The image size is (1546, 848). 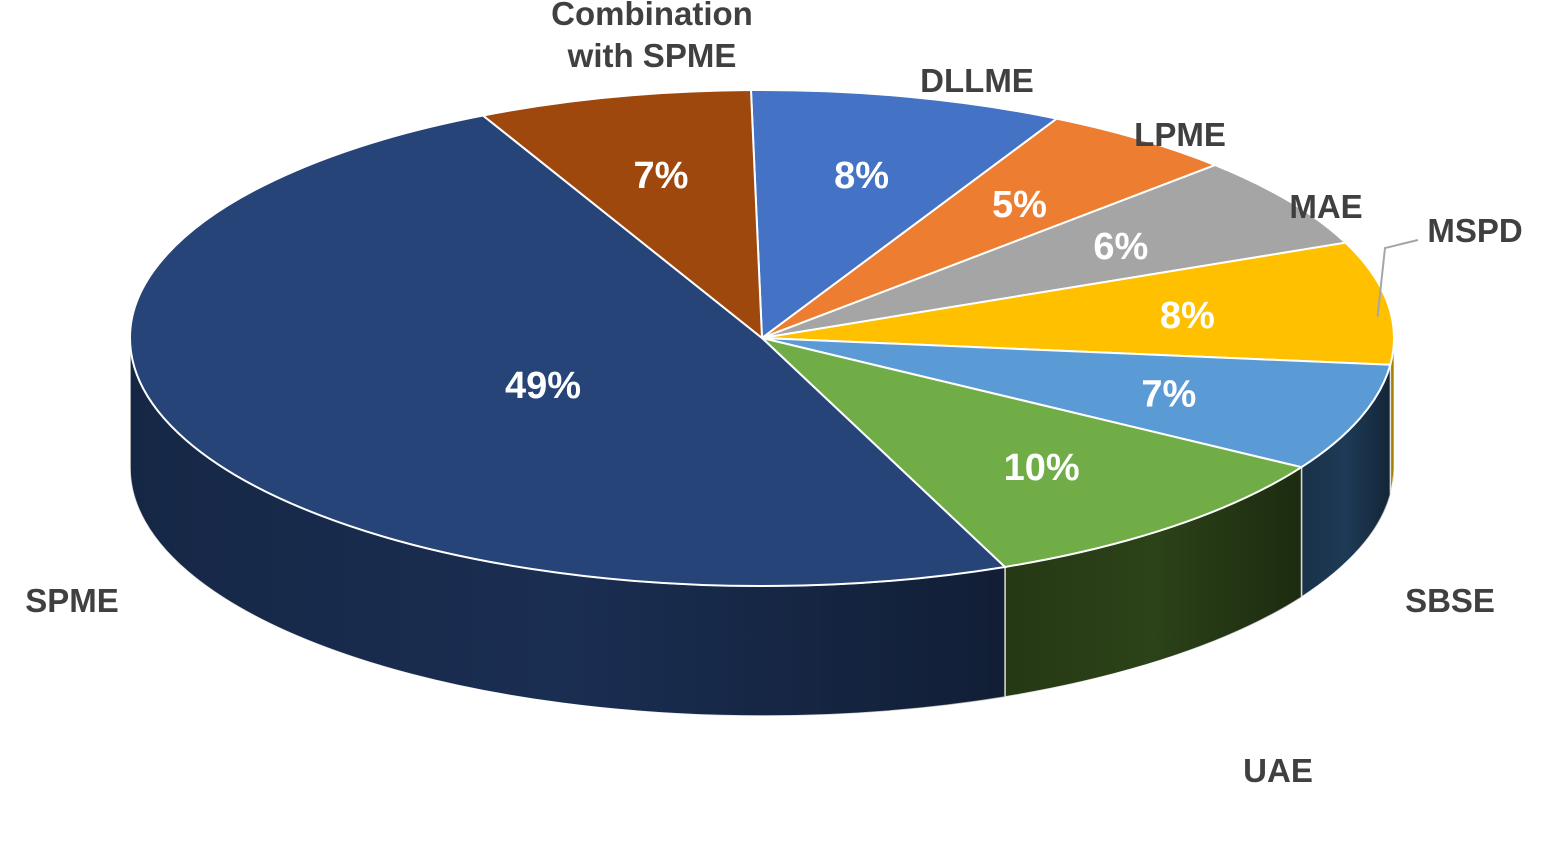 I want to click on category-label-mspd: MSPD, so click(x=1474, y=230).